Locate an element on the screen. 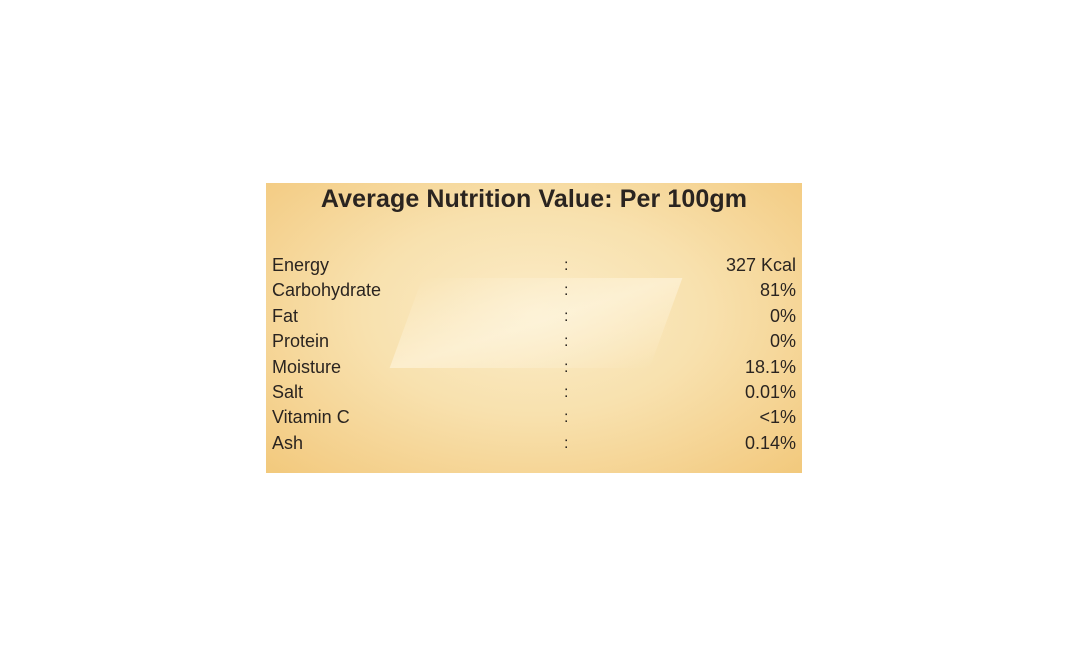  nutrition-row-moisture: Moisture : 18.1% is located at coordinates (534, 369).